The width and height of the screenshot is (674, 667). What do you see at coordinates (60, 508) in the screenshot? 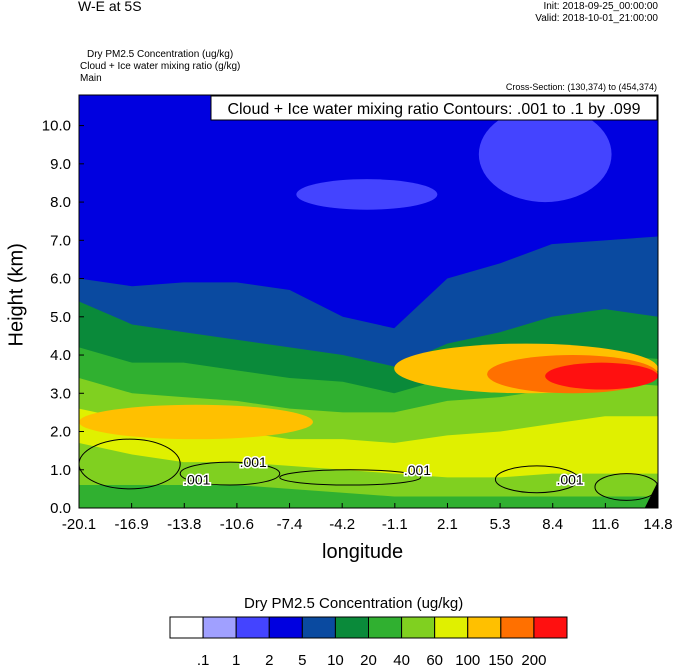
I see `y-tick-label: 0.0` at bounding box center [60, 508].